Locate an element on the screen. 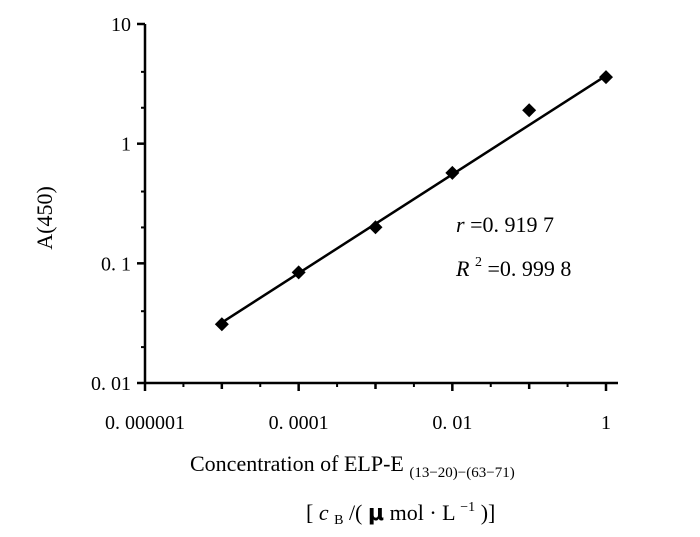 This screenshot has width=700, height=537. x-tick-label: 0. 000001 is located at coordinates (145, 423).